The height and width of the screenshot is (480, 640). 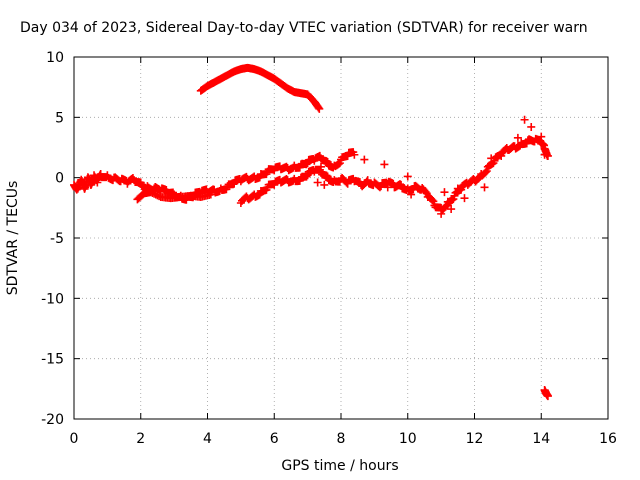 I want to click on y-tick-label: -5, so click(x=57, y=239).